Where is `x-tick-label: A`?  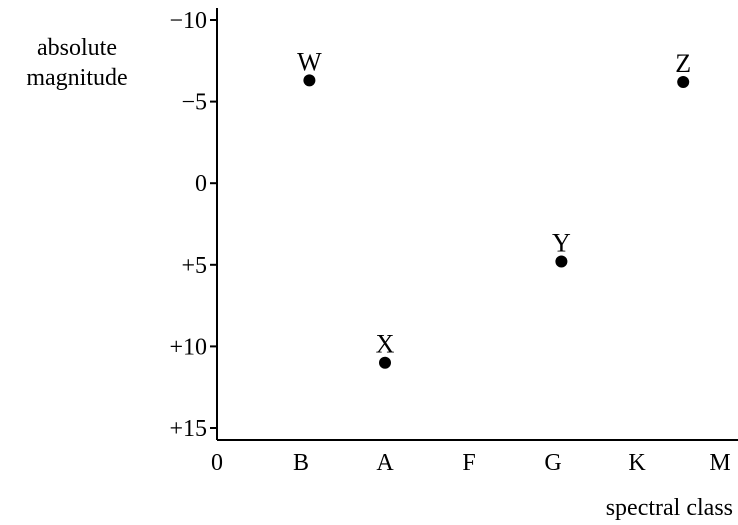
x-tick-label: A is located at coordinates (385, 463).